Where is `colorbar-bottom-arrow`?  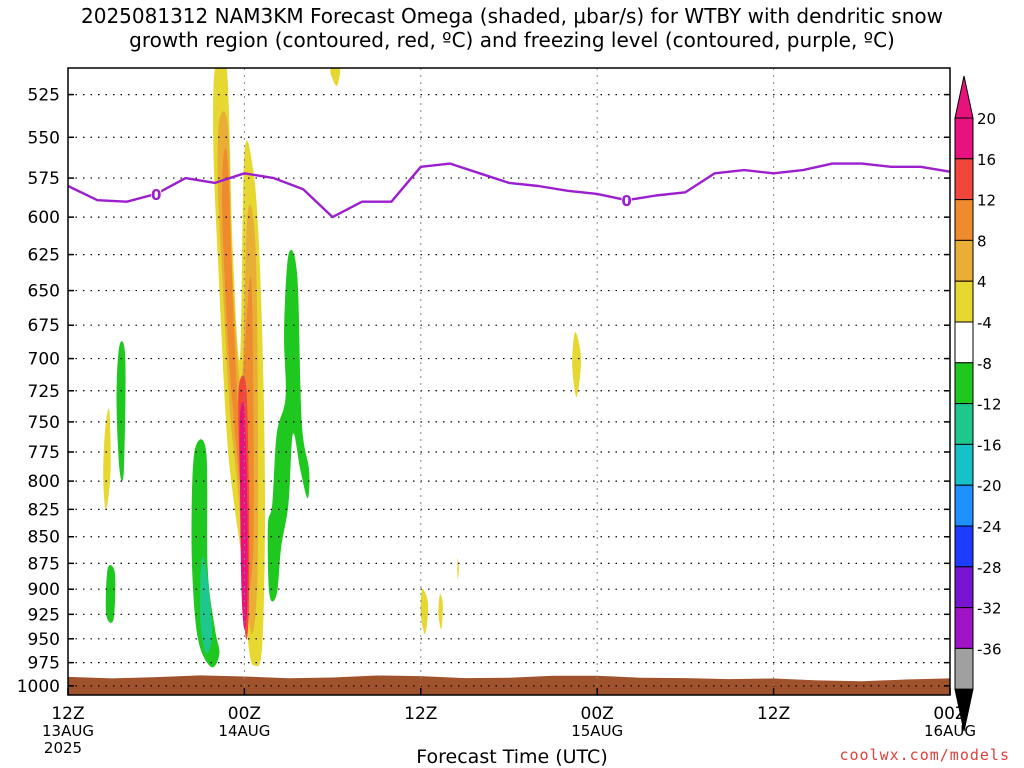 colorbar-bottom-arrow is located at coordinates (964, 710).